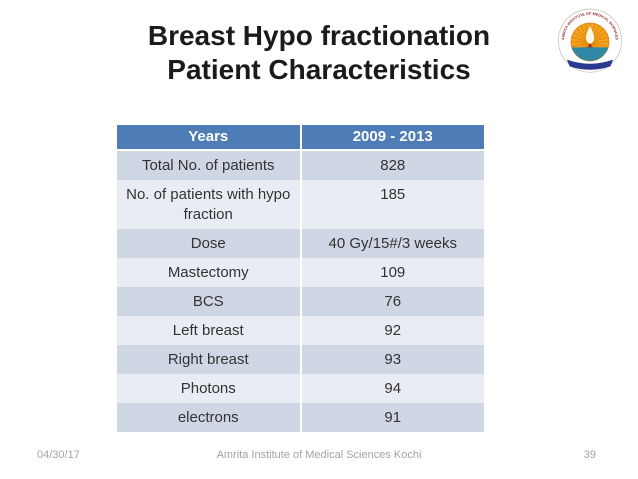 This screenshot has height=479, width=638. Describe the element at coordinates (392, 301) in the screenshot. I see `row-value: 76` at that location.